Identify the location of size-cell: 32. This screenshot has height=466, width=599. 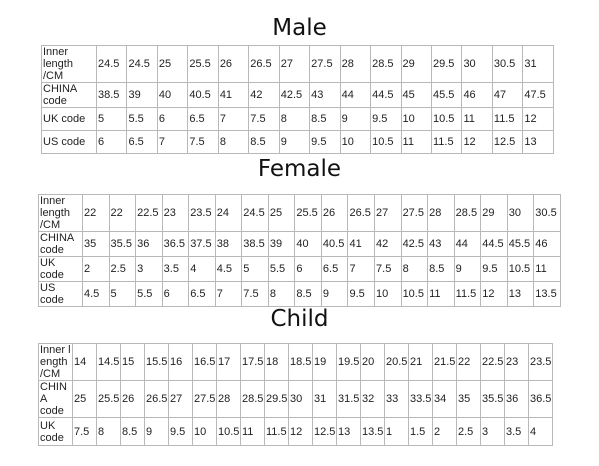
(372, 399).